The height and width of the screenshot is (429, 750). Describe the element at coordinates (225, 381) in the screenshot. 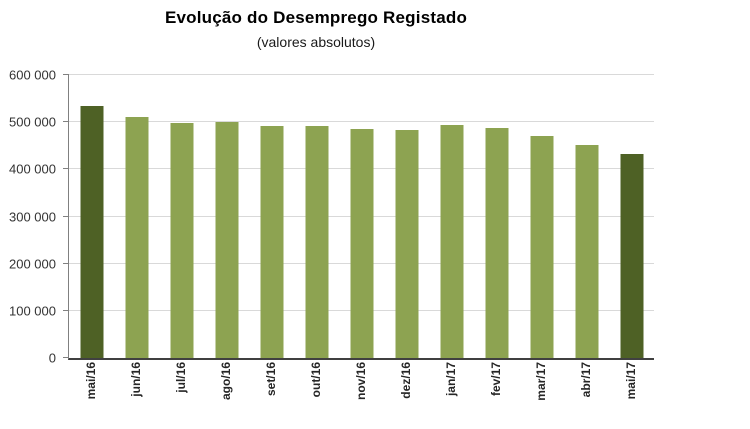

I see `x-tick-label: ago/16` at that location.